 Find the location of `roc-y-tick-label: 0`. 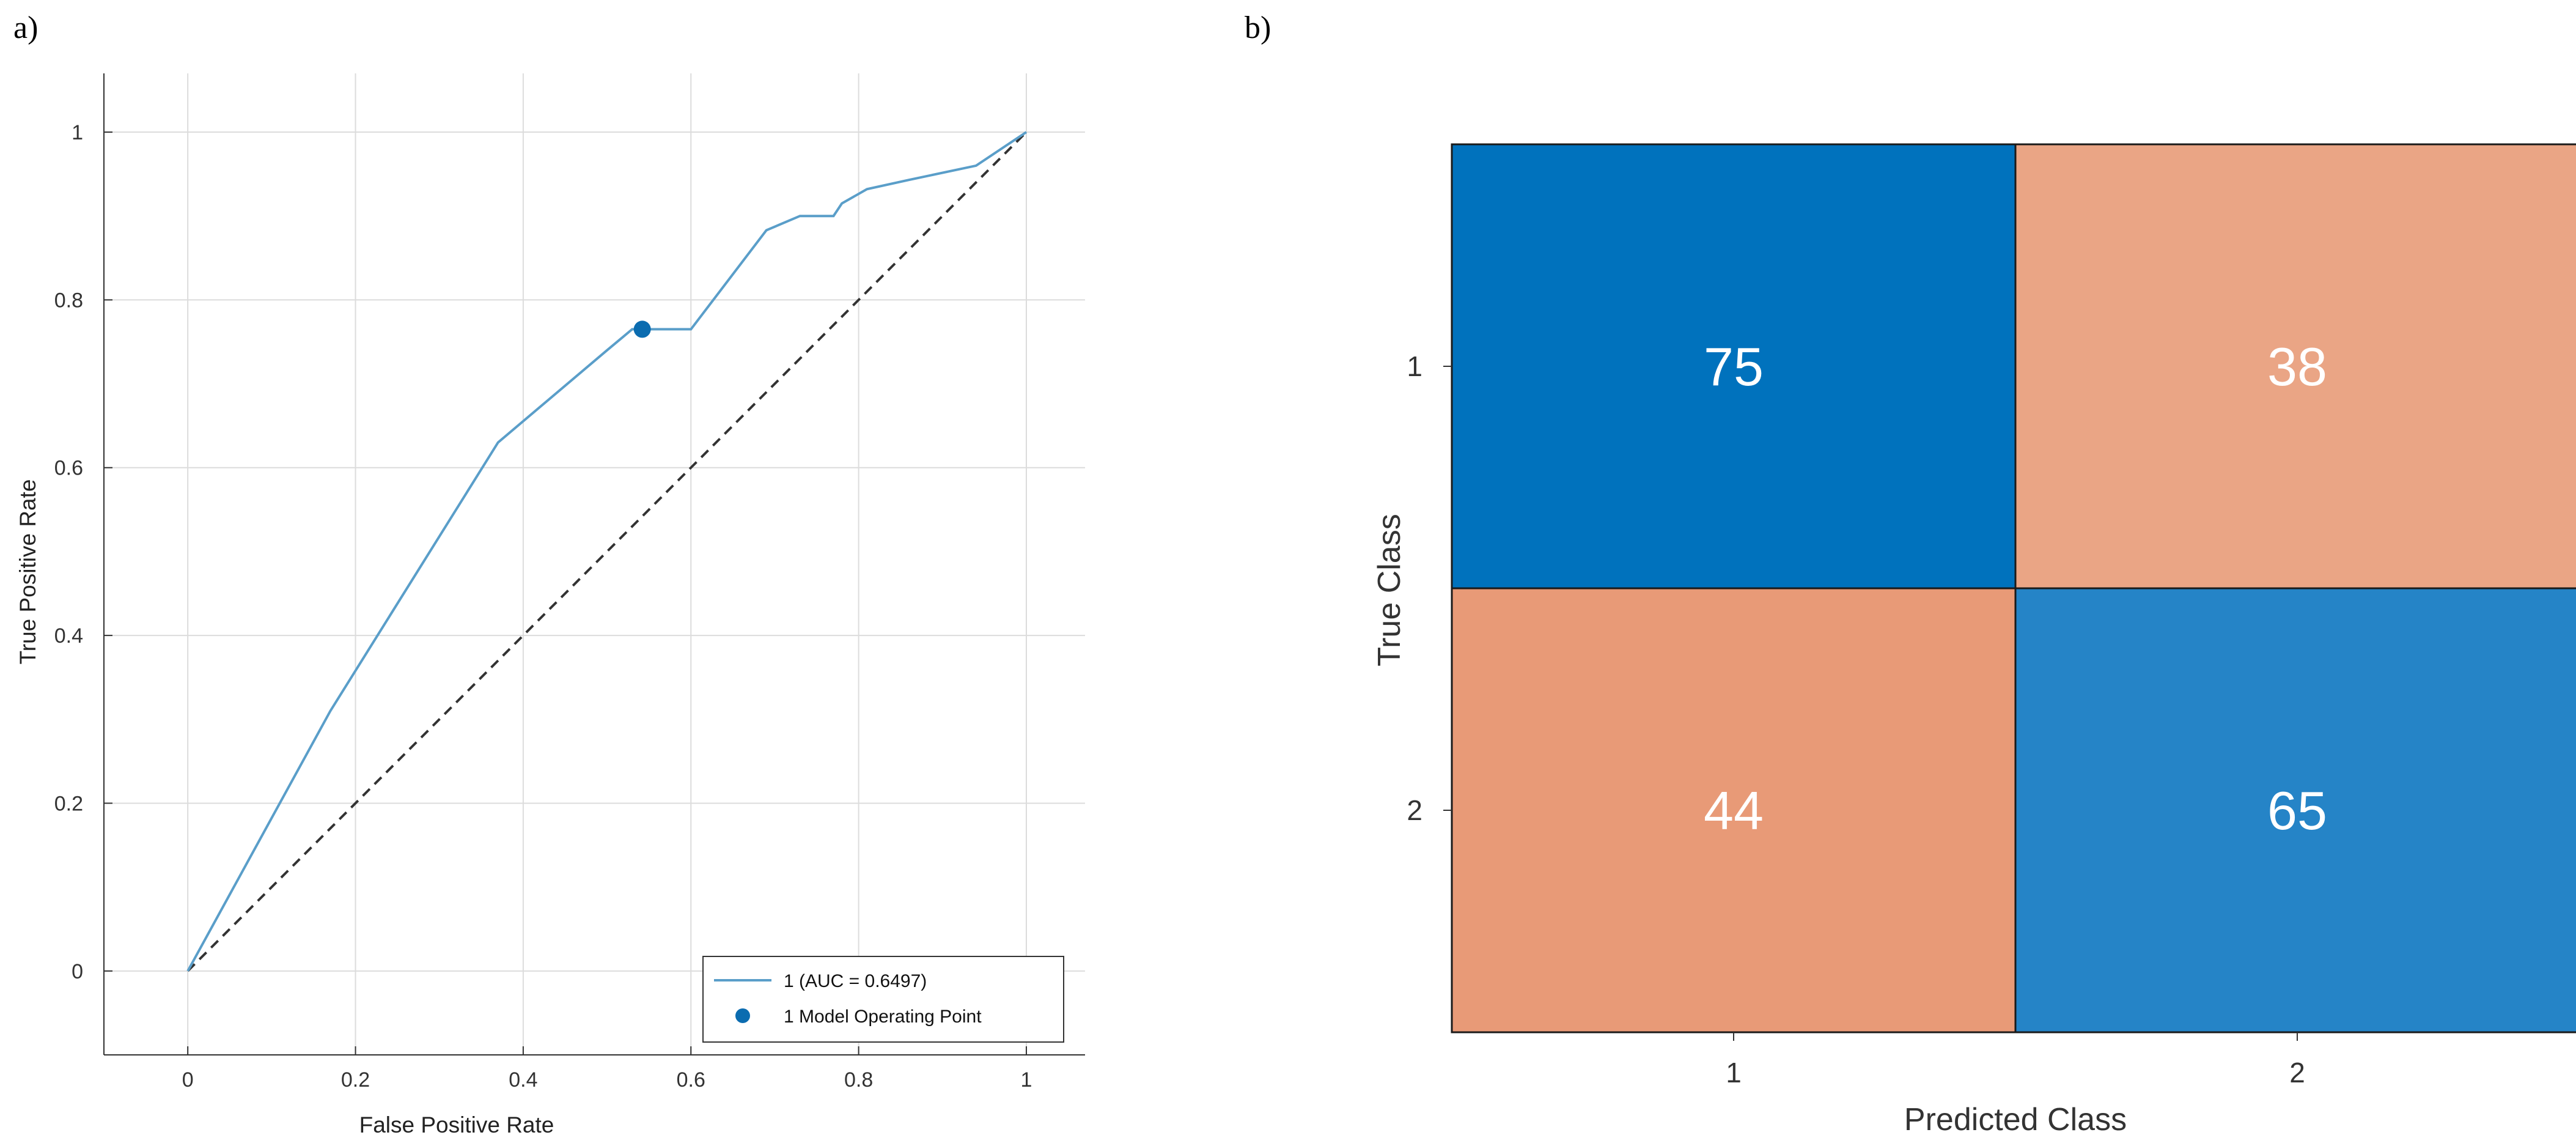

roc-y-tick-label: 0 is located at coordinates (77, 971).